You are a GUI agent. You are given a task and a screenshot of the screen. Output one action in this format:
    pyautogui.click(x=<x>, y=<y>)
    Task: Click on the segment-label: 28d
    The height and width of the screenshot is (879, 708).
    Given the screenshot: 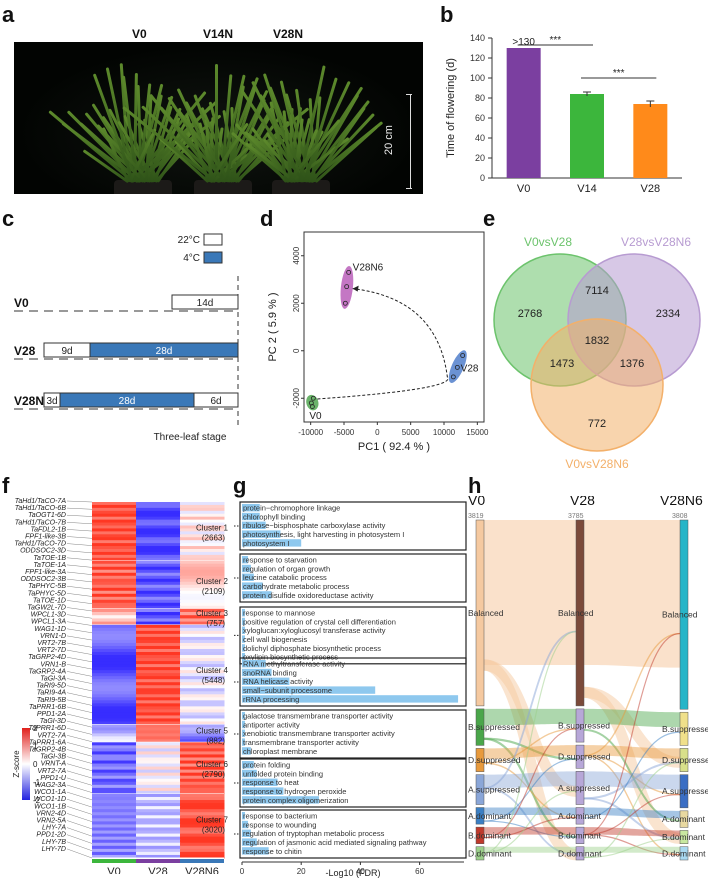 What is the action you would take?
    pyautogui.click(x=127, y=401)
    